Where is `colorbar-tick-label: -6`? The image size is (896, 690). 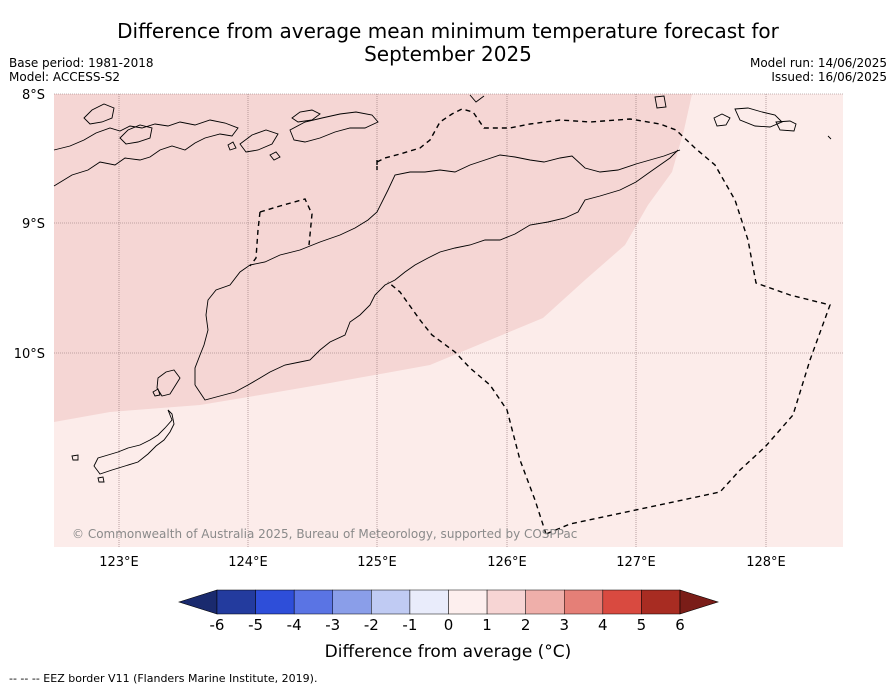 colorbar-tick-label: -6 is located at coordinates (217, 625).